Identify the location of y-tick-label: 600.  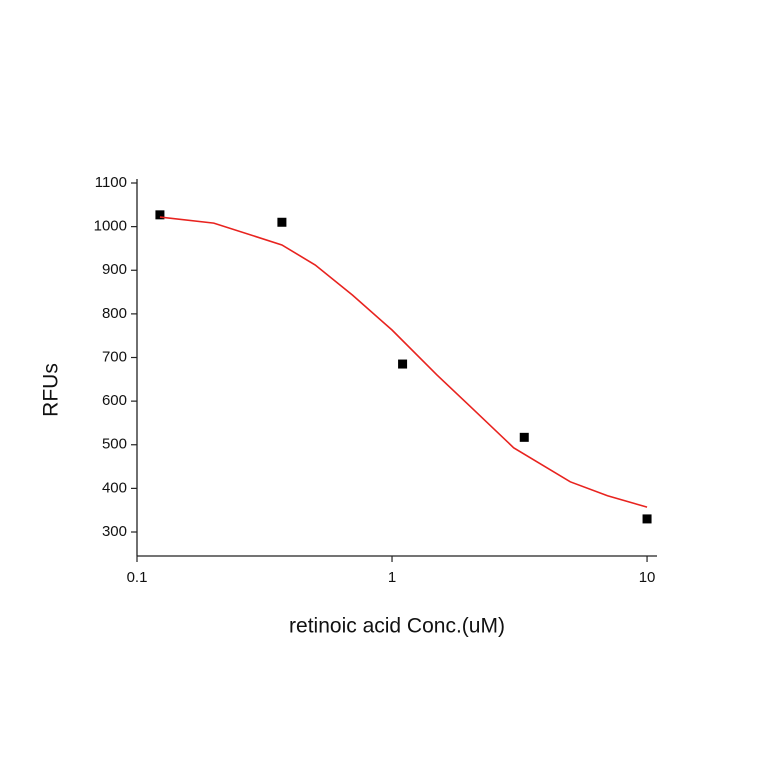
(114, 400).